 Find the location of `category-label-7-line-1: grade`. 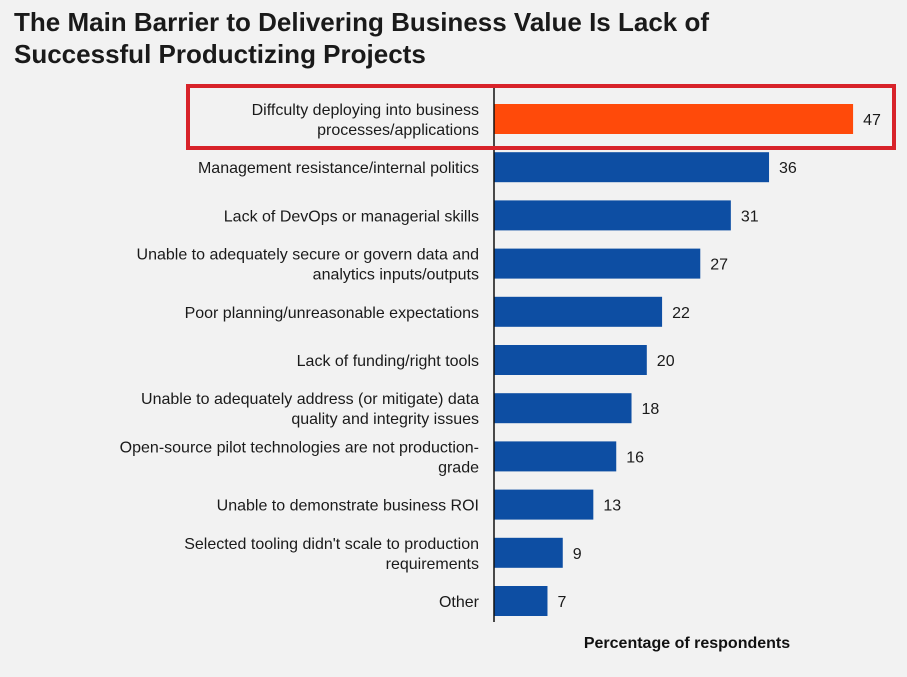

category-label-7-line-1: grade is located at coordinates (458, 467).